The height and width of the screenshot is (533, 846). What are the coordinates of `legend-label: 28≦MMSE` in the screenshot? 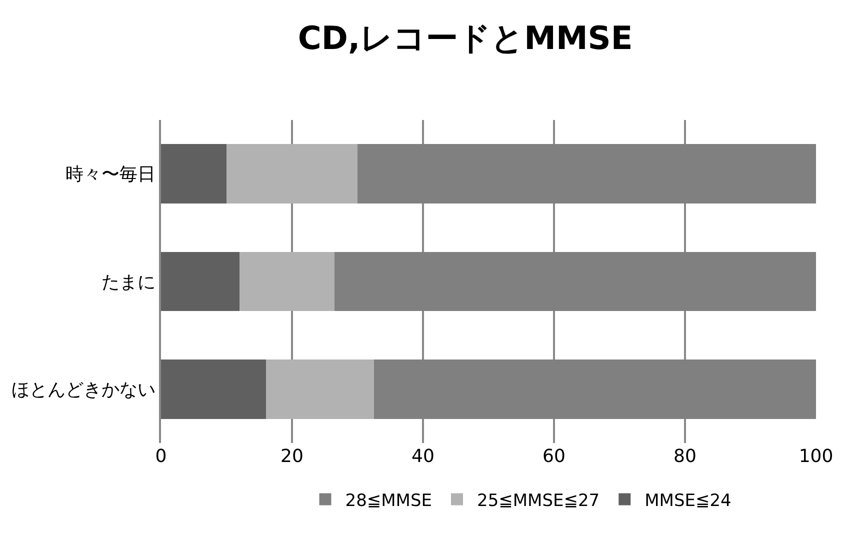 It's located at (388, 500).